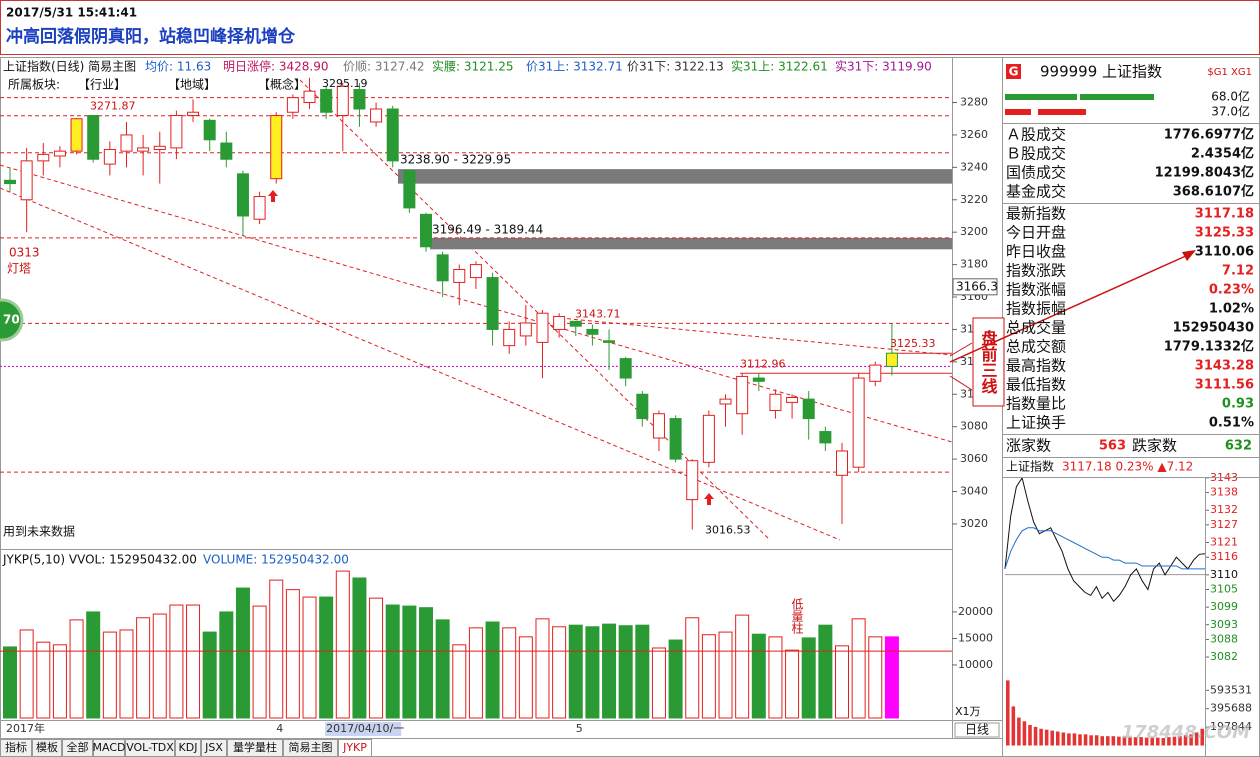  Describe the element at coordinates (1036, 309) in the screenshot. I see `row-label: 指数振幅` at that location.